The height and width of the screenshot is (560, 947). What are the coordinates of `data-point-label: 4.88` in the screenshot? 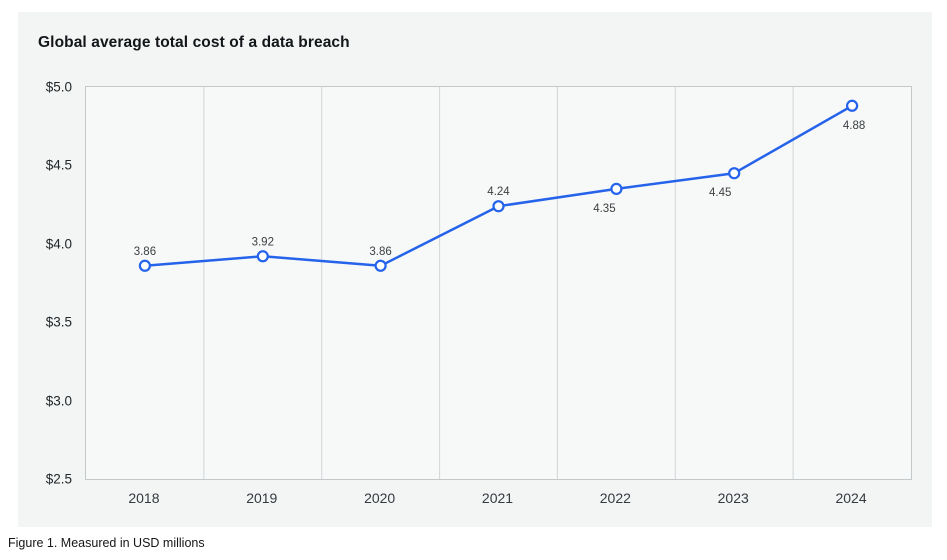 It's located at (854, 126).